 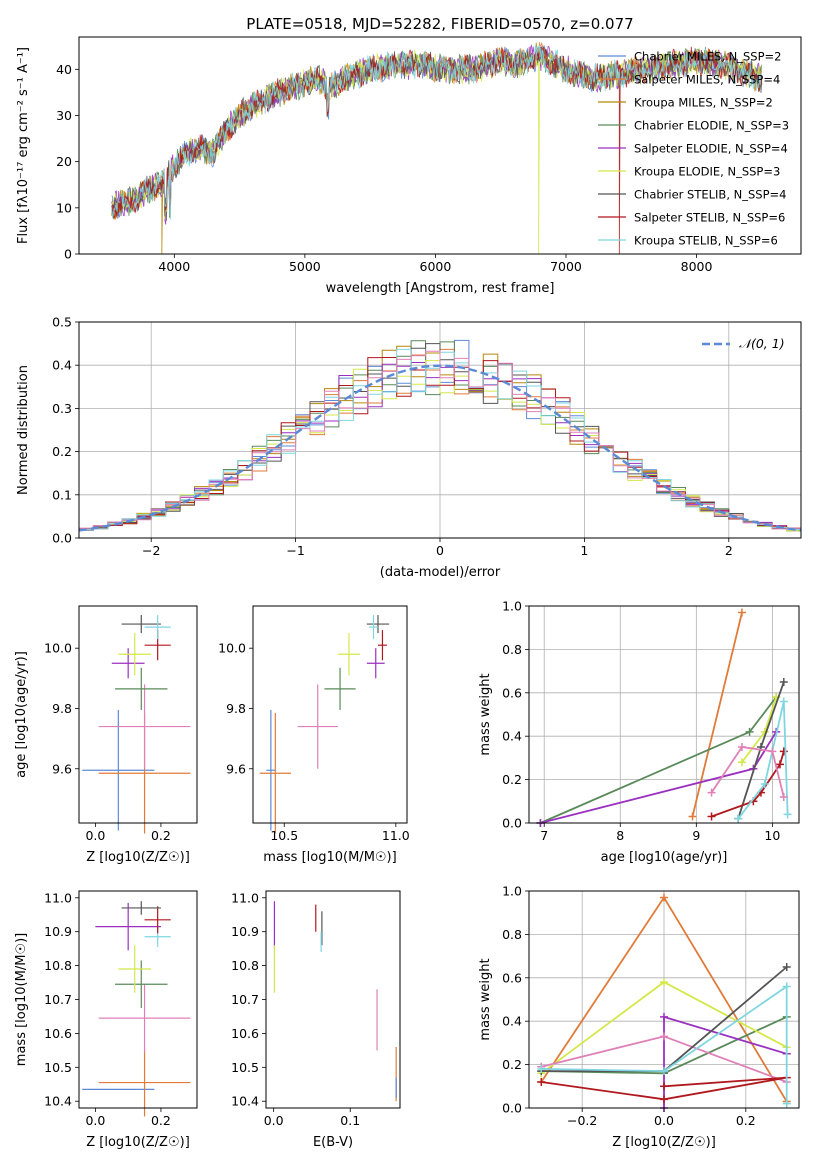 I want to click on y-tick-label: 10.6, so click(x=58, y=1033).